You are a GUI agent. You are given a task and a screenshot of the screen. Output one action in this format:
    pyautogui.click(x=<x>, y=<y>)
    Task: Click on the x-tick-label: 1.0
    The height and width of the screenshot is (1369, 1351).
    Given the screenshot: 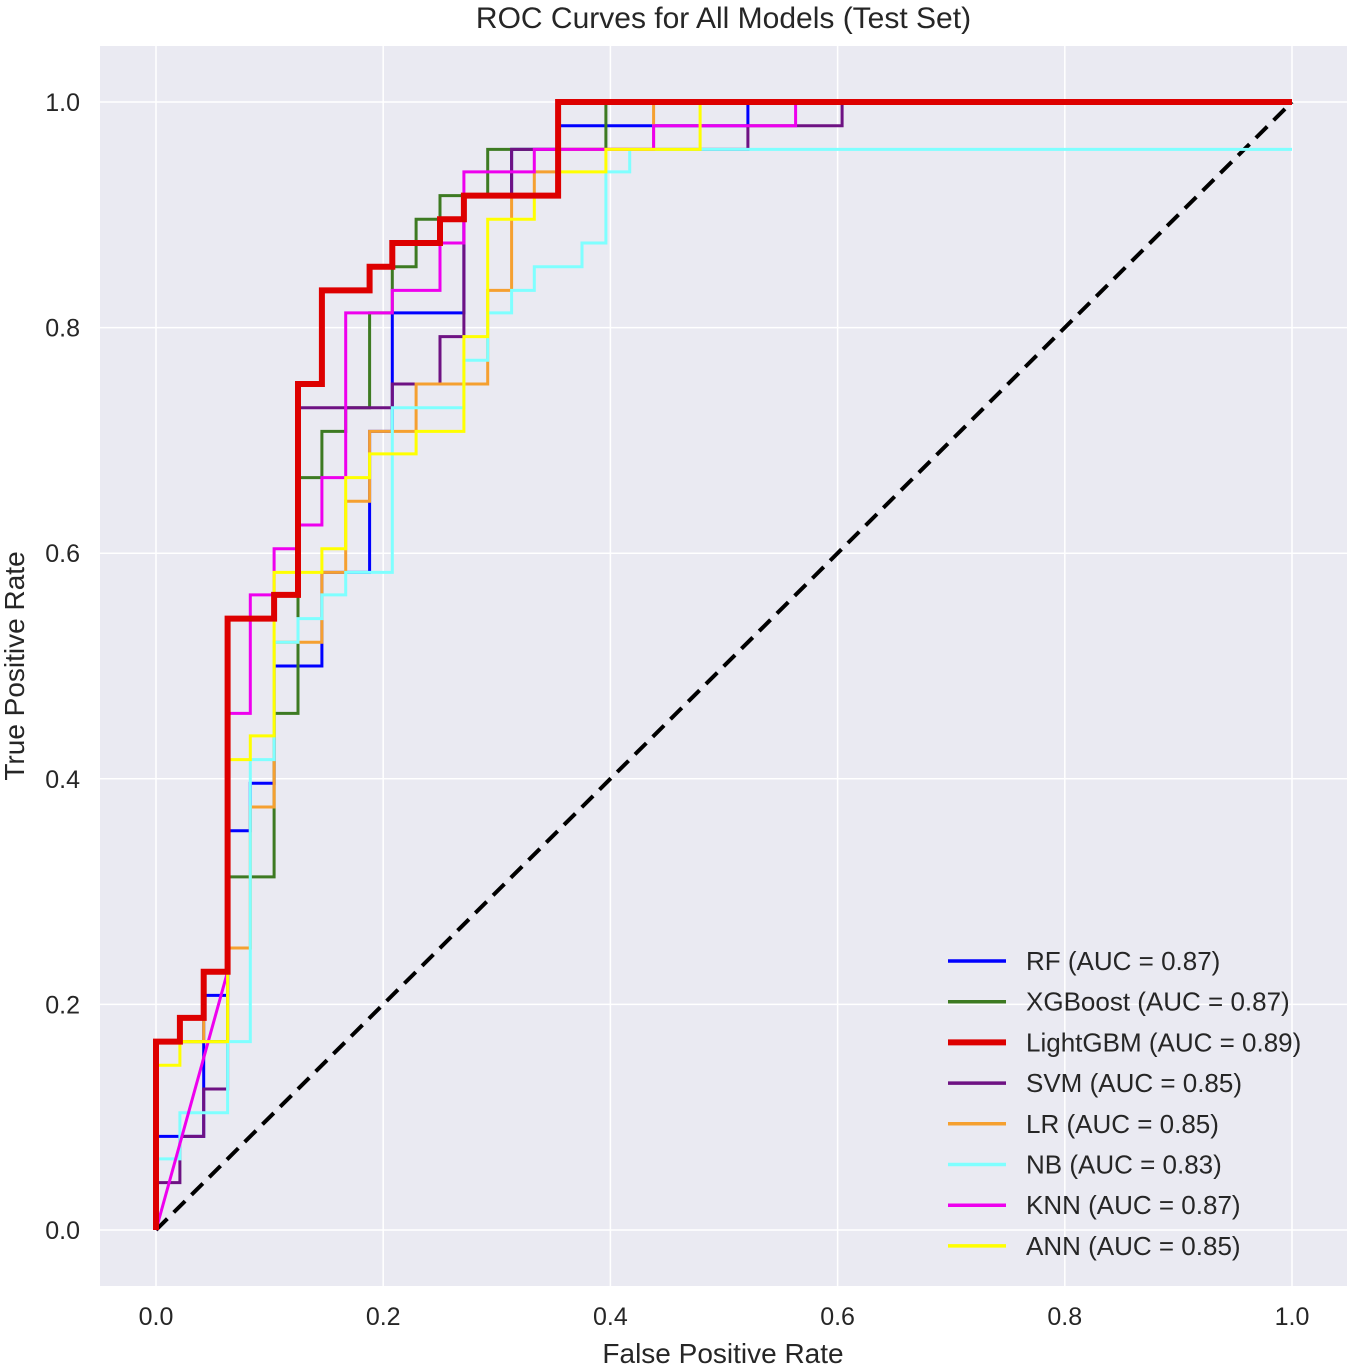 What is the action you would take?
    pyautogui.click(x=1292, y=1317)
    